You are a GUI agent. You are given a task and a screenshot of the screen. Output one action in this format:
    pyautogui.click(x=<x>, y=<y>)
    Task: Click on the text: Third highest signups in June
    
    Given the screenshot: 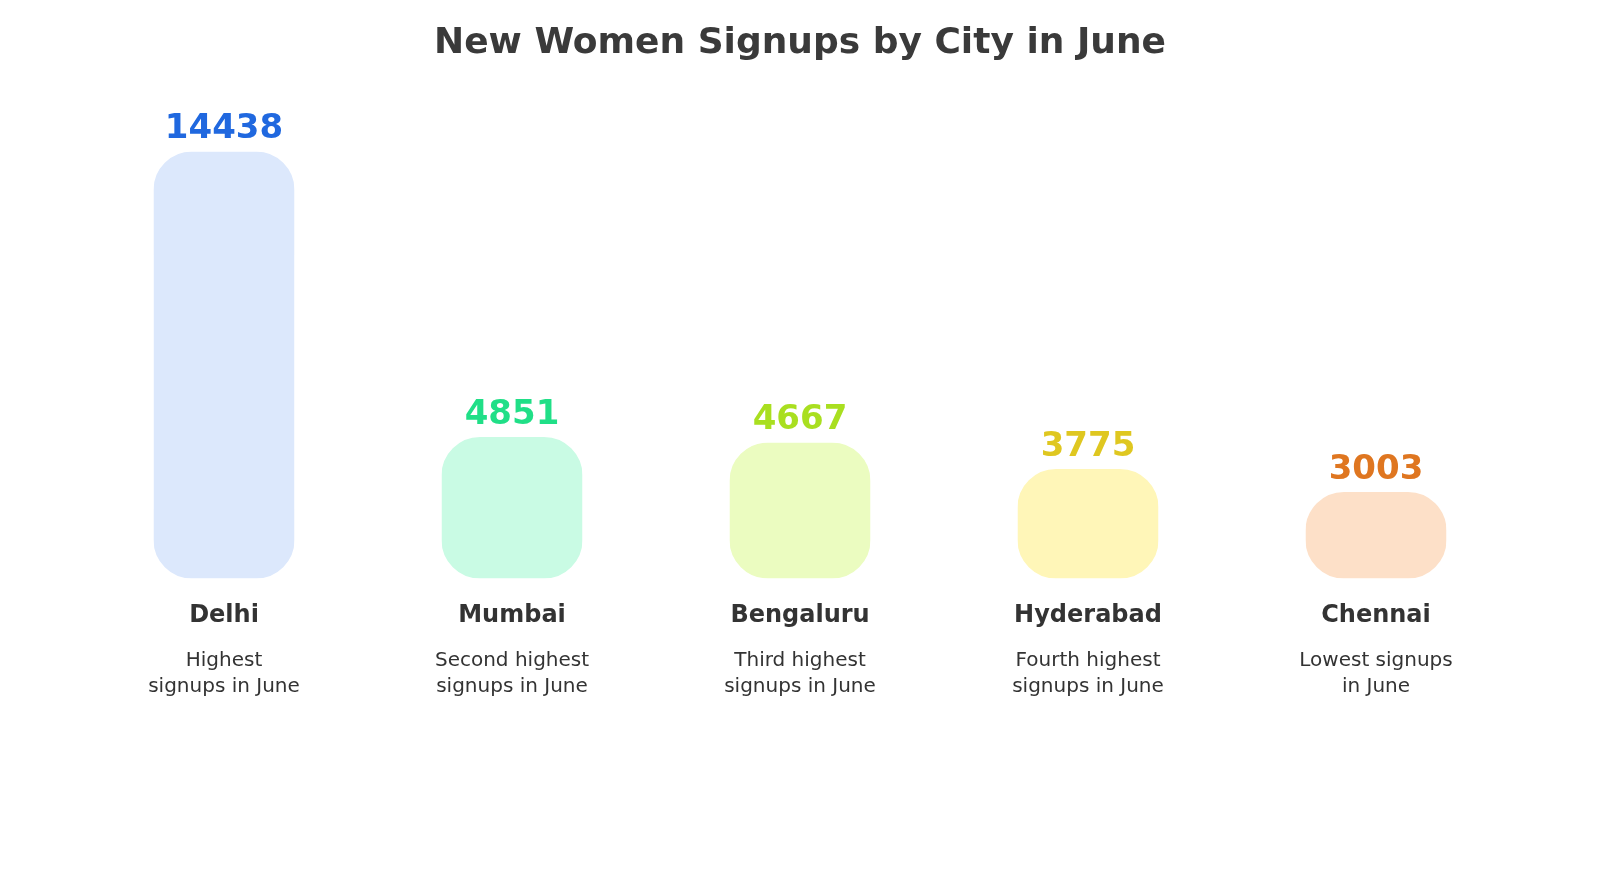 What is the action you would take?
    pyautogui.click(x=800, y=672)
    